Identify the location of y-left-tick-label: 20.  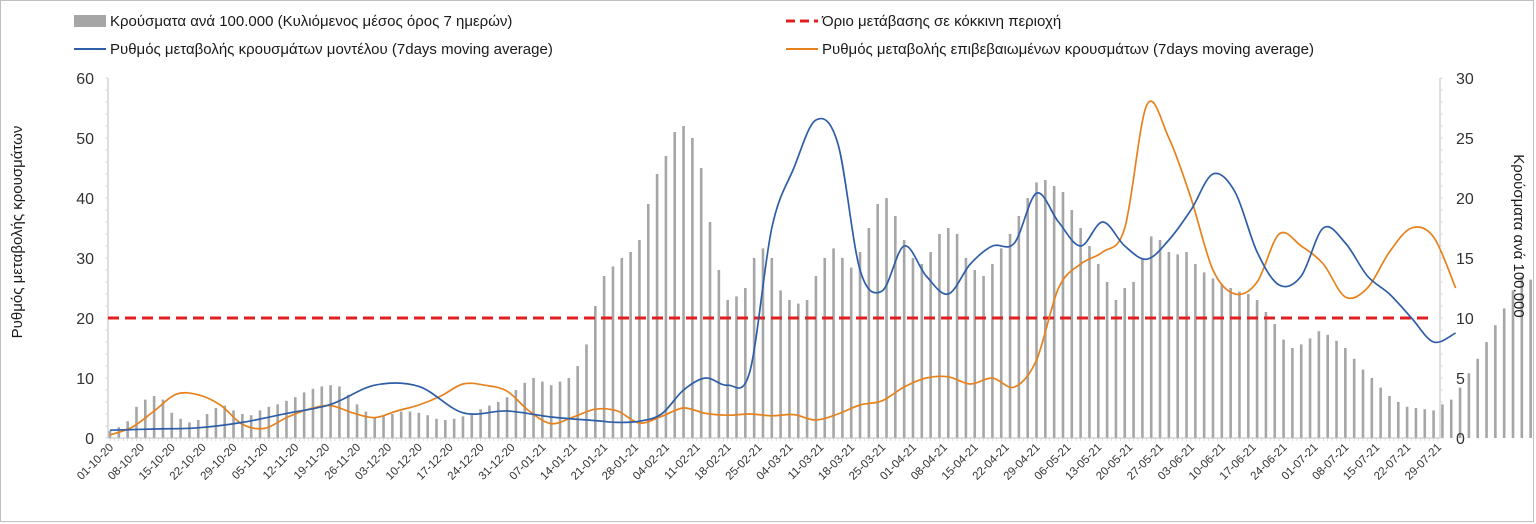
(85, 319).